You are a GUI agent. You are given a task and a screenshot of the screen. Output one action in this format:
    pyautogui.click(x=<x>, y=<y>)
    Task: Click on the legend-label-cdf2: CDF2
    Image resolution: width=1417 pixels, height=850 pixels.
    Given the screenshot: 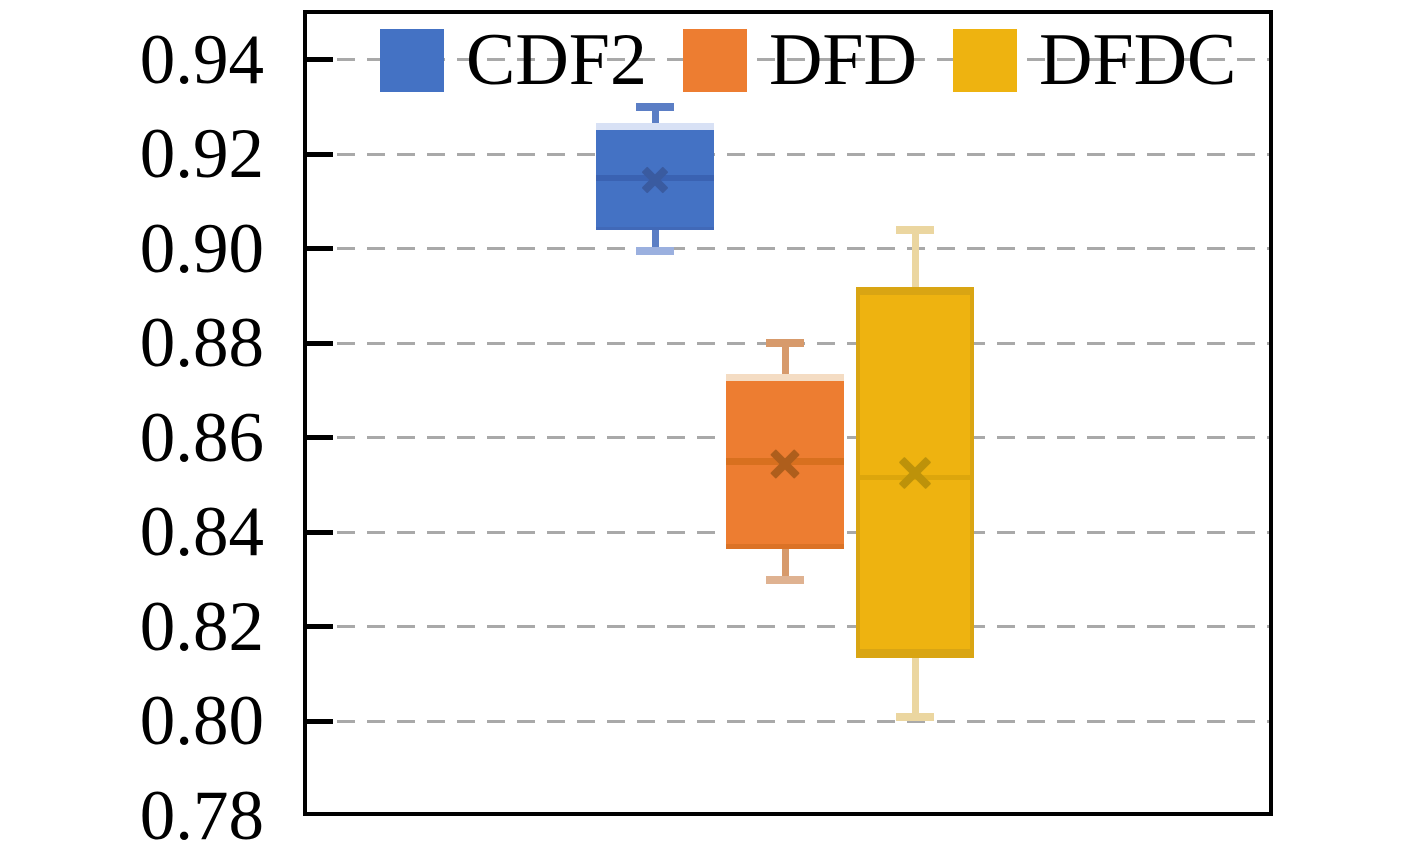 What is the action you would take?
    pyautogui.click(x=556, y=60)
    